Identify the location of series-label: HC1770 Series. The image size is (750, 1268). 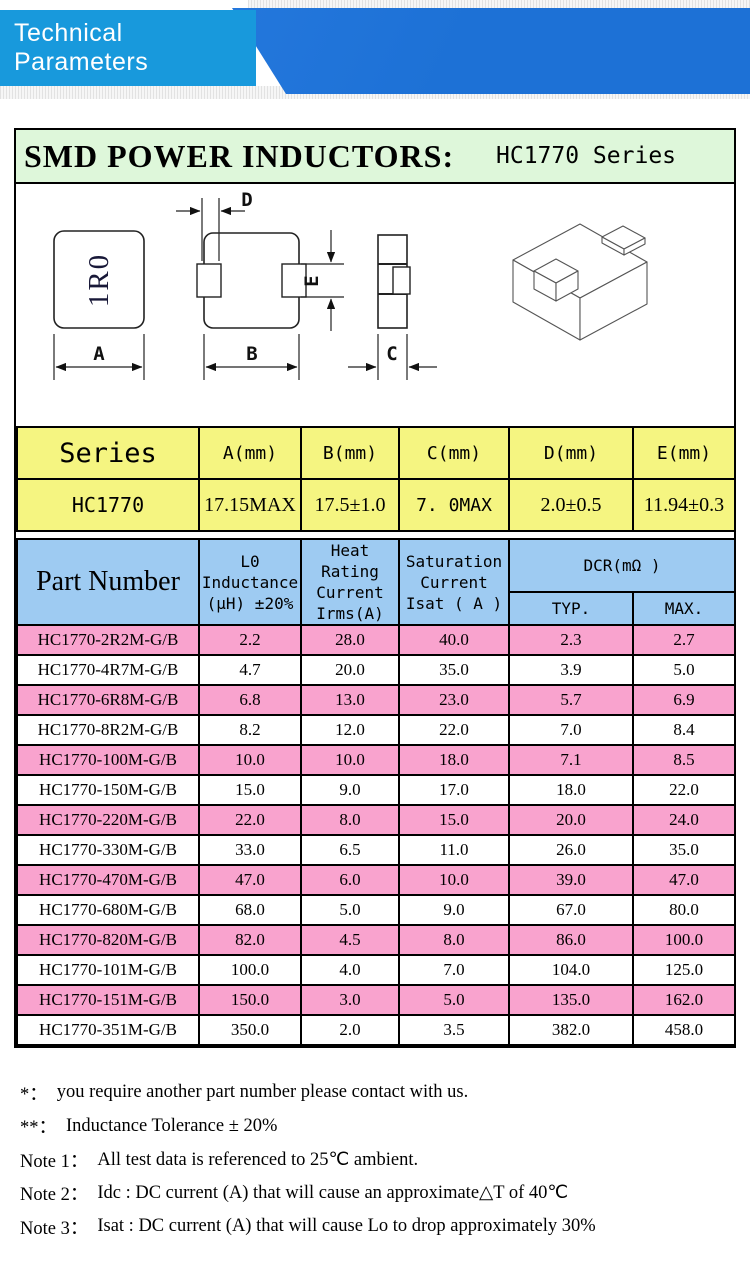
(586, 156).